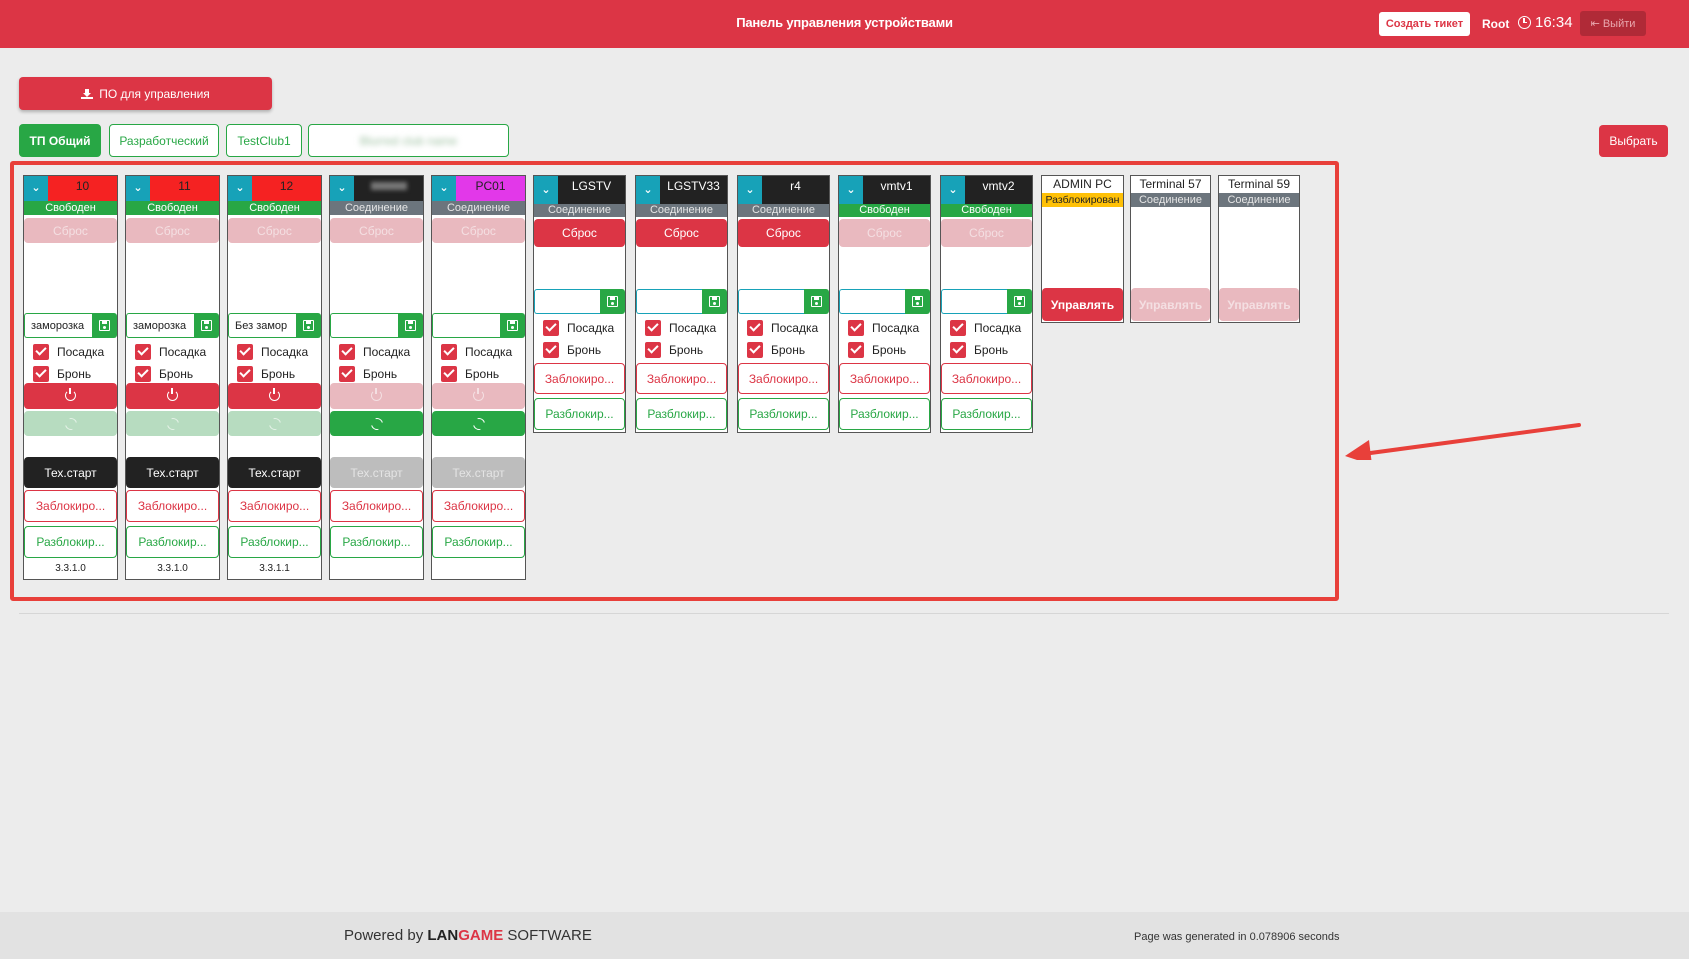  Describe the element at coordinates (145, 93) in the screenshot. I see `download-software-button: ПО для управления` at that location.